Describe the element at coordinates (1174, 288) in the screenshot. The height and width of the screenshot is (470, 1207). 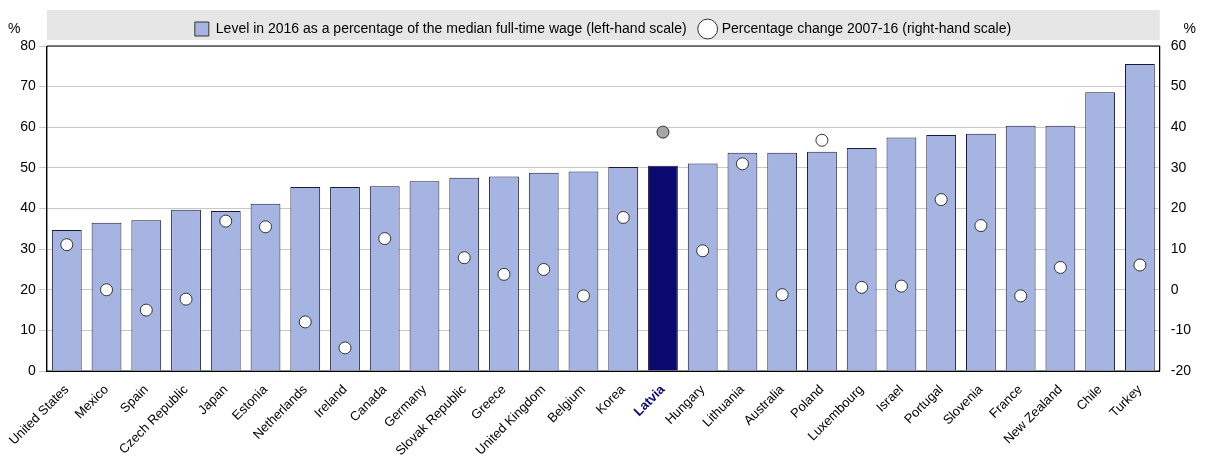
I see `y2-tick-label: 0` at that location.